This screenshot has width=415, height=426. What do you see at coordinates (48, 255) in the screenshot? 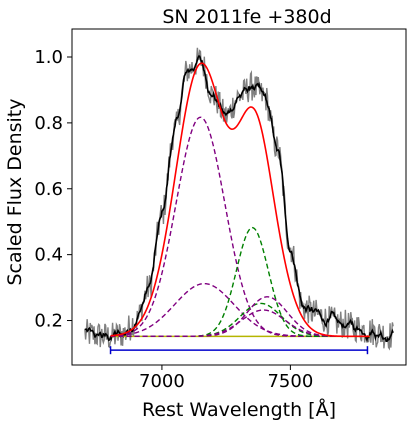
I see `y-tick-label: 0.4` at bounding box center [48, 255].